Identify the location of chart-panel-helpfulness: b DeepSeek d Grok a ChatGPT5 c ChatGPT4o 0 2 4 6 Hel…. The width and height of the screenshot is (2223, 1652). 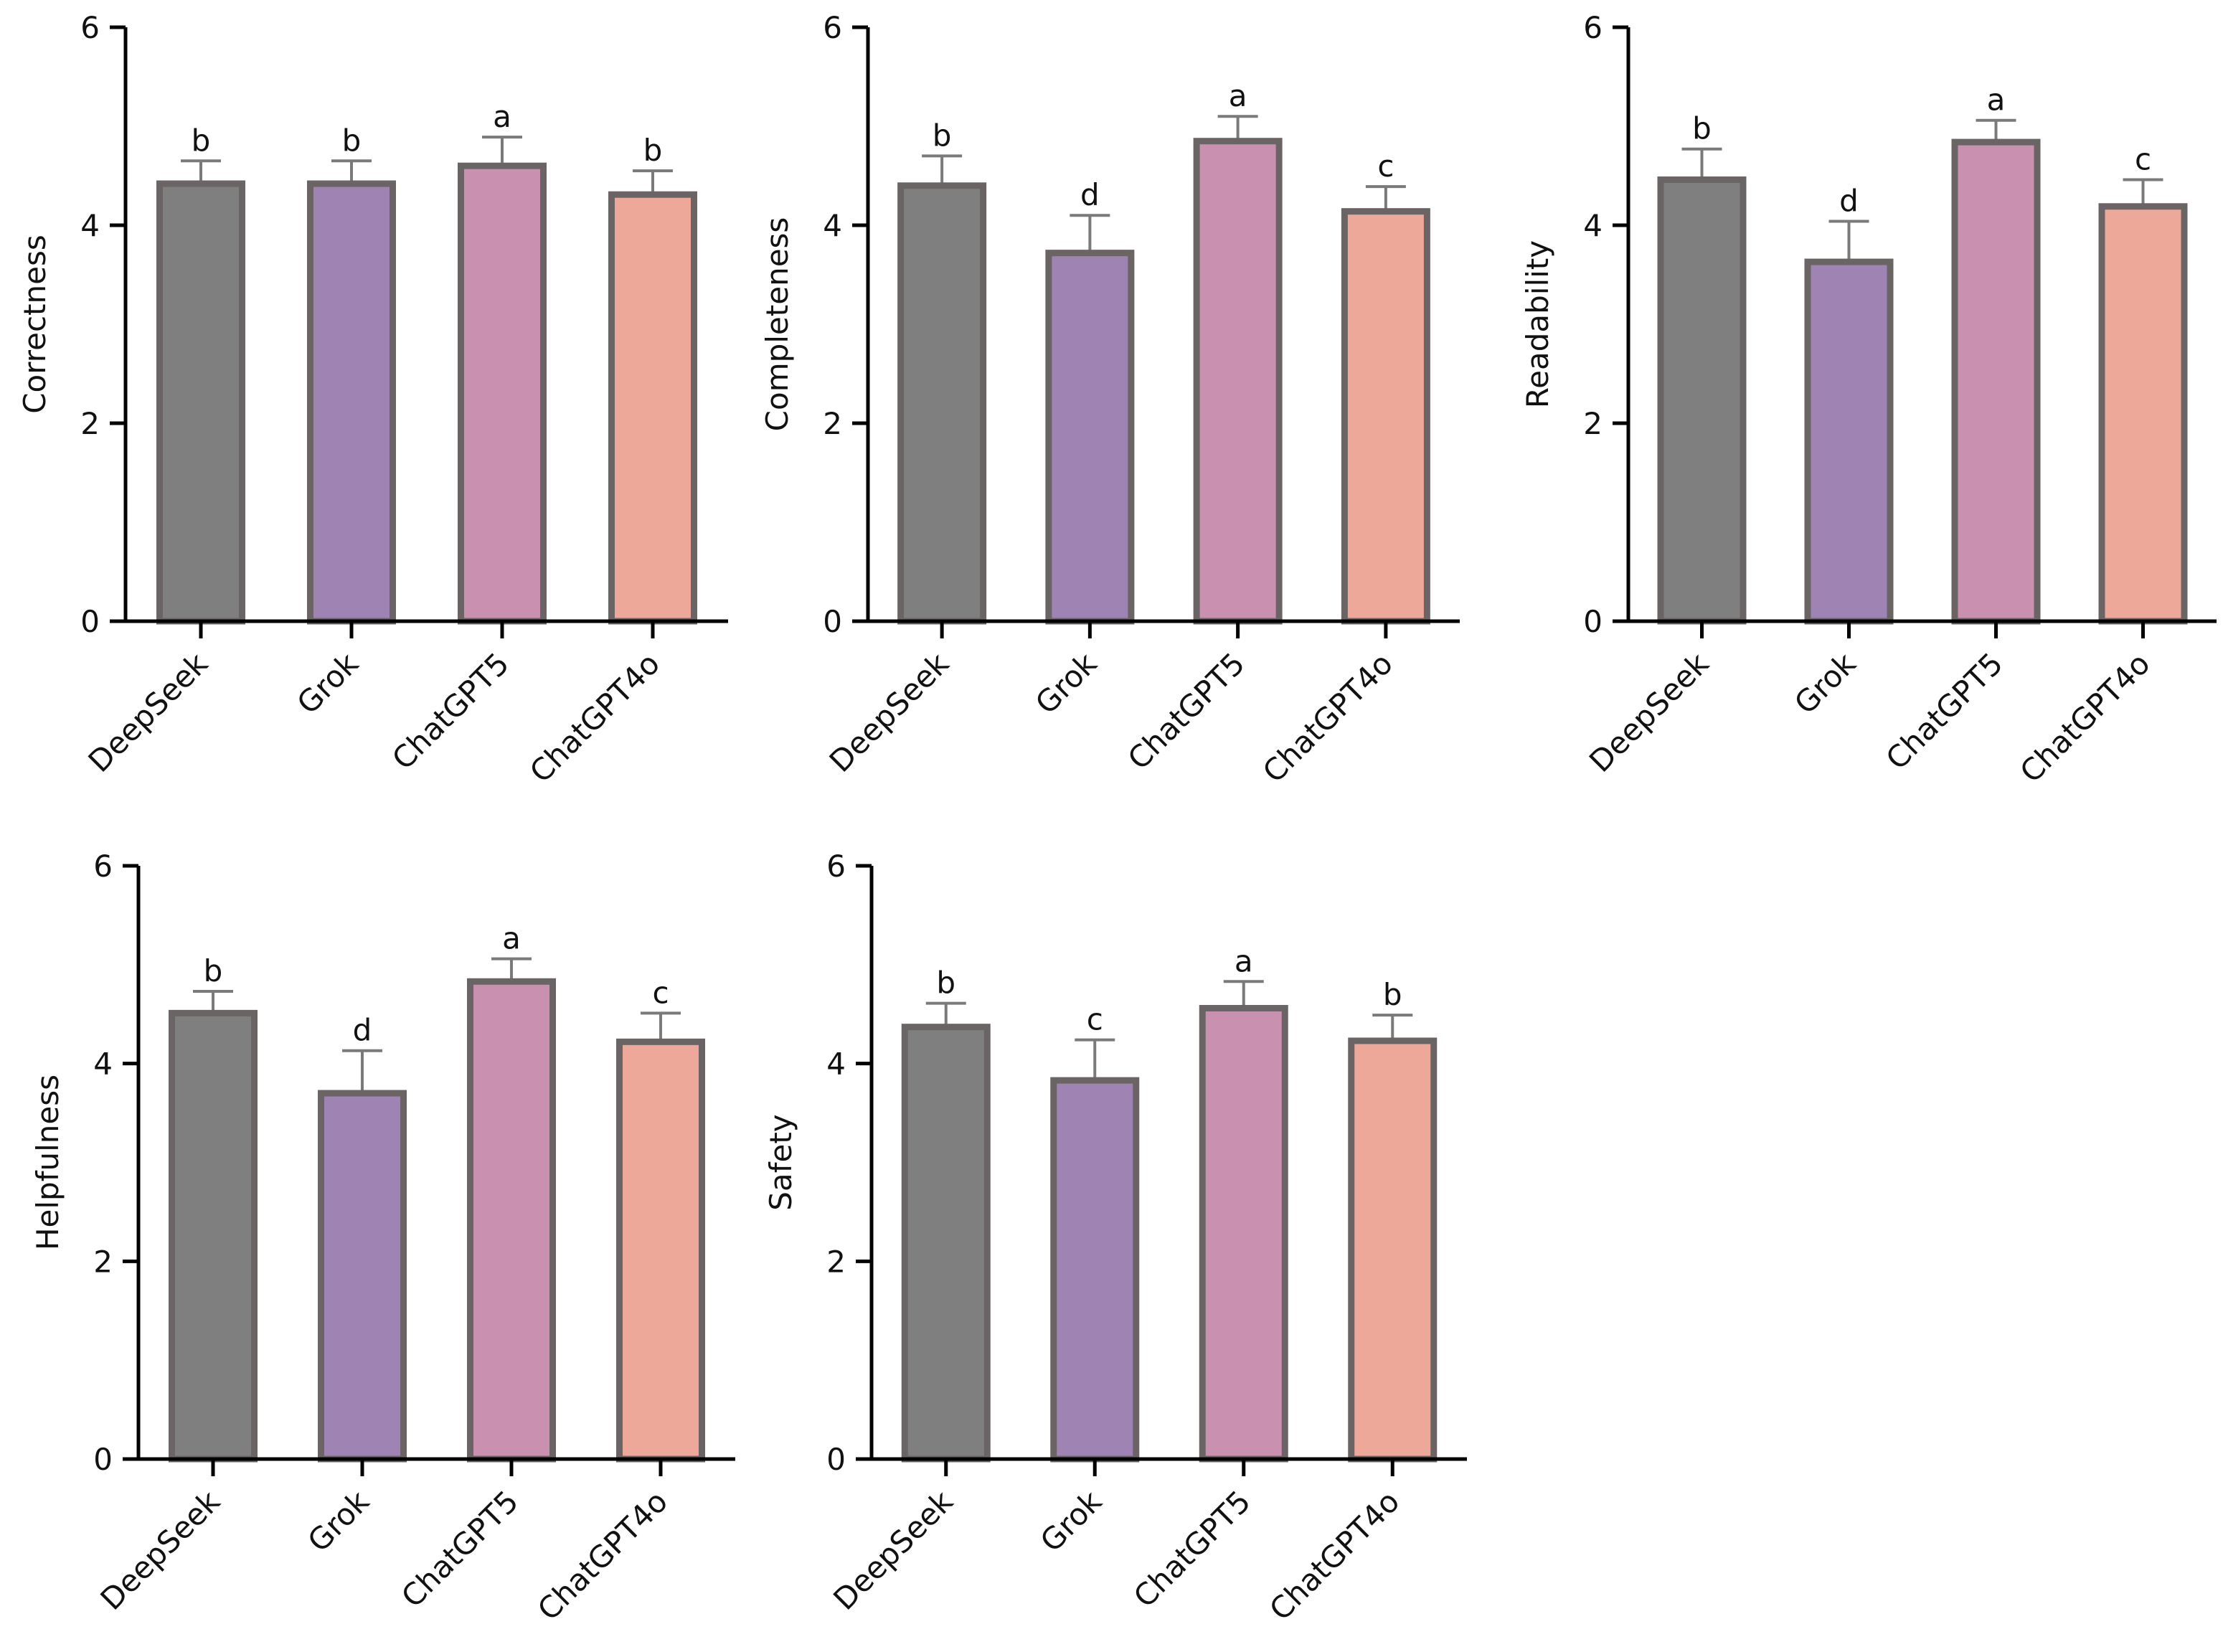
(382, 1238).